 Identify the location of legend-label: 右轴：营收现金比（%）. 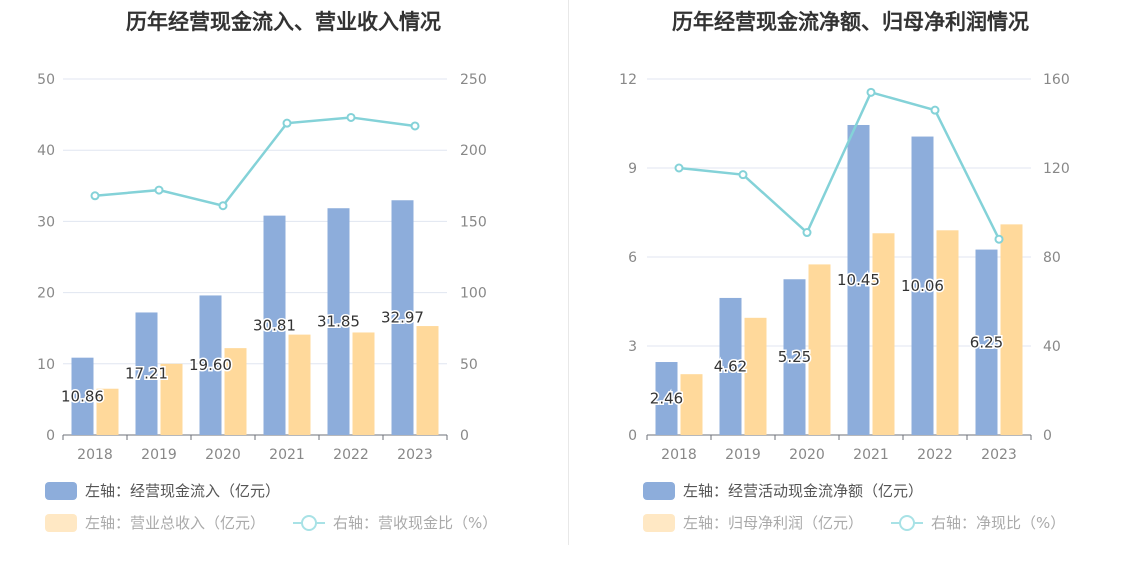
(415, 523).